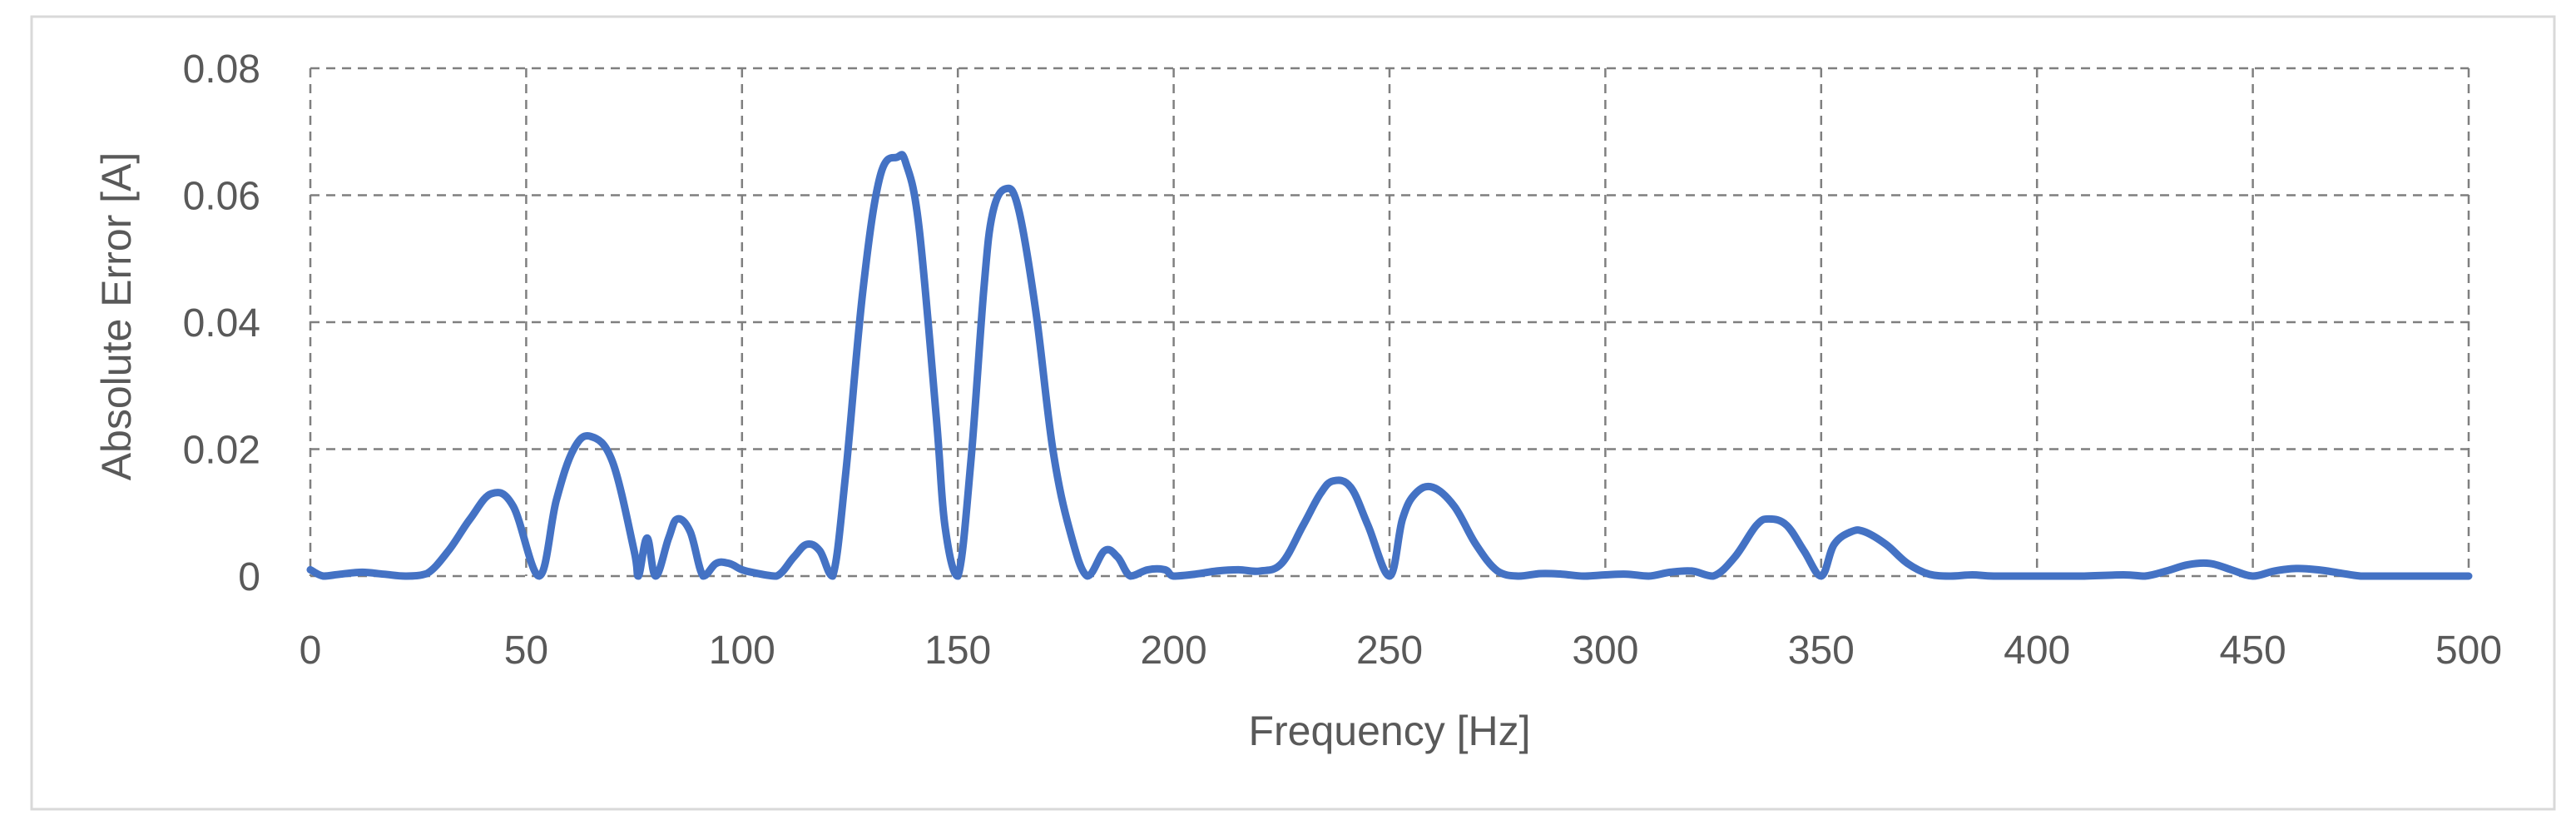 This screenshot has height=830, width=2576. Describe the element at coordinates (2253, 651) in the screenshot. I see `x-tick-label: 450` at that location.